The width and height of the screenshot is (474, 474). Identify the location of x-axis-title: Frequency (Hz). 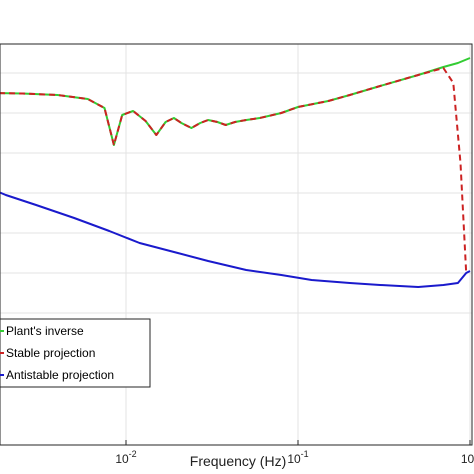
(238, 461).